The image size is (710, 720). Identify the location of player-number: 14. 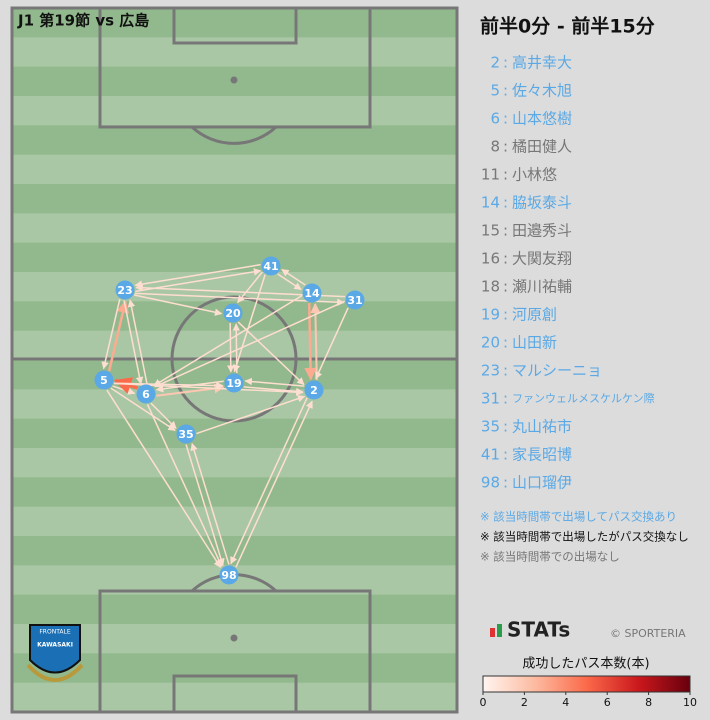
(490, 203).